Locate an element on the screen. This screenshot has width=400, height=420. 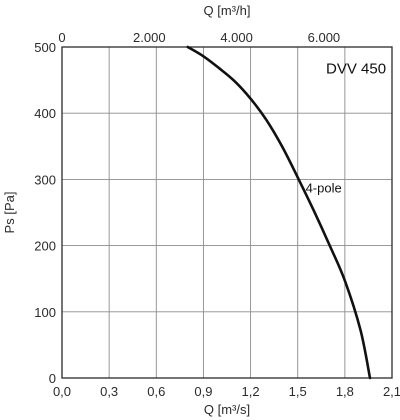
y-axis-title: Ps [Pa] is located at coordinates (9, 213).